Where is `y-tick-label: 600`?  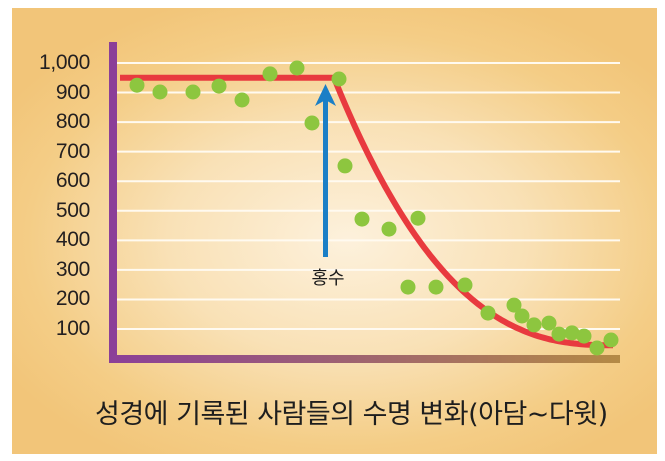
y-tick-label: 600 is located at coordinates (72, 181).